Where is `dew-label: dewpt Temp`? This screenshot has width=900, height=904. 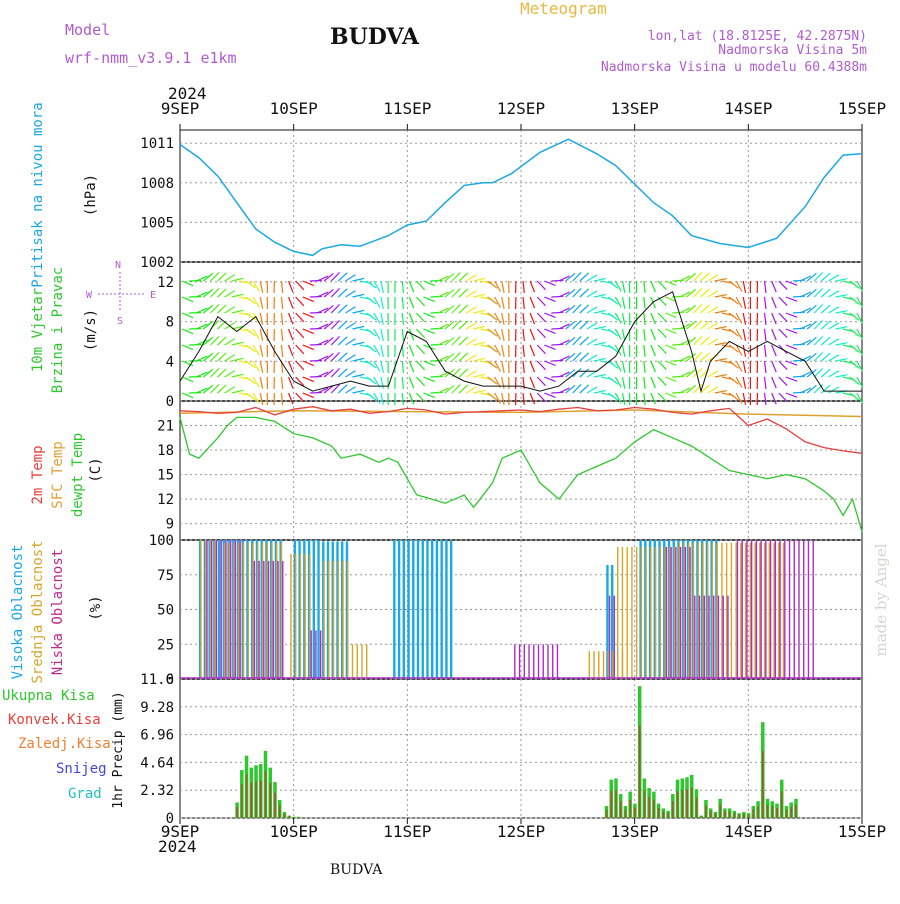
dew-label: dewpt Temp is located at coordinates (78, 475).